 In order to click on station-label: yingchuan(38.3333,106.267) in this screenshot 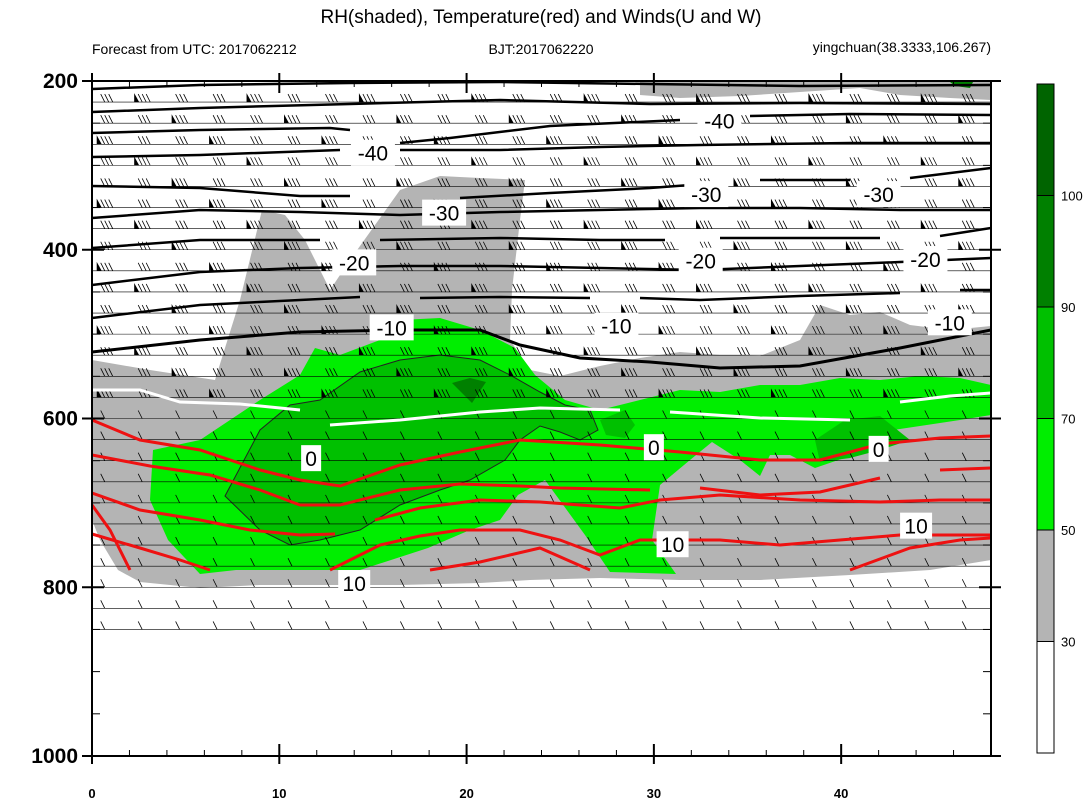, I will do `click(902, 47)`.